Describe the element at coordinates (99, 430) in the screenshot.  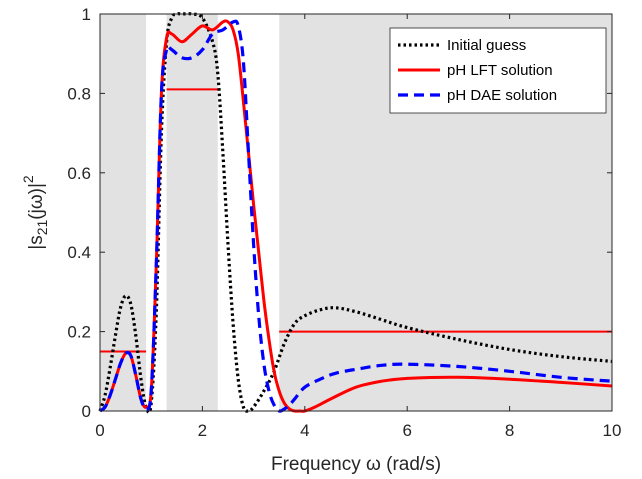
I see `x-tick-label: 0` at that location.